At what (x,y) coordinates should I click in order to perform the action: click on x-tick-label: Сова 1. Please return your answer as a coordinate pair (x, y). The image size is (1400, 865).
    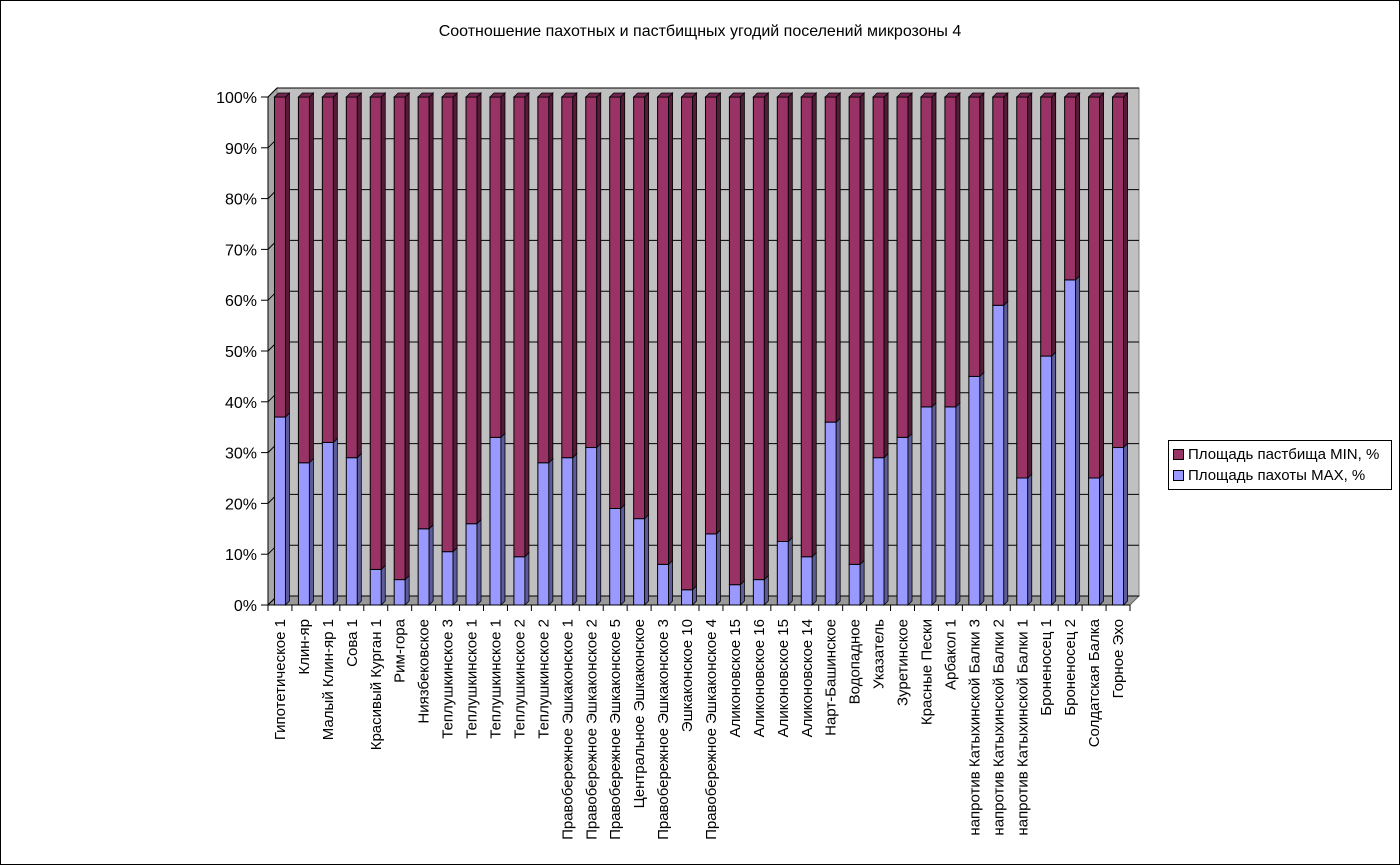
    Looking at the image, I should click on (352, 643).